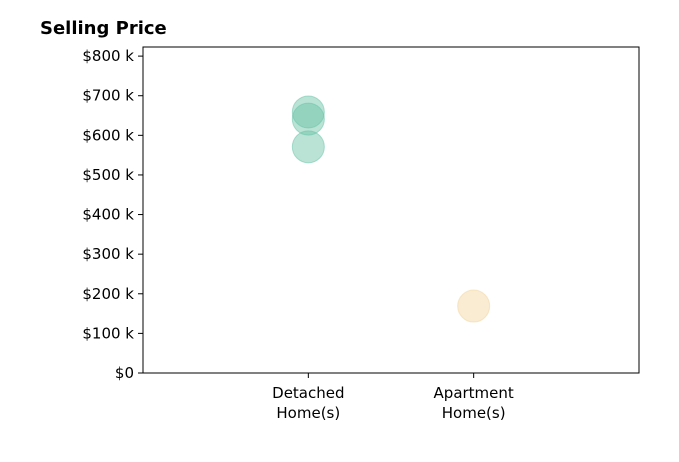  I want to click on y-tick-label: $700 k, so click(108, 96).